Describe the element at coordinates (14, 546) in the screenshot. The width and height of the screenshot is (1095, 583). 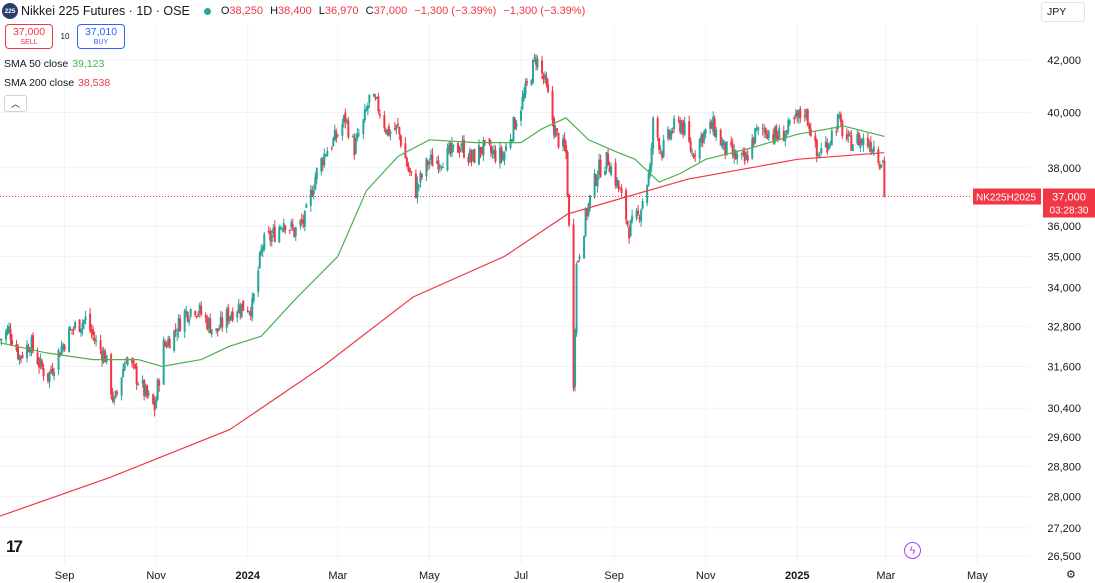
I see `tradingview-logo-icon: 17` at that location.